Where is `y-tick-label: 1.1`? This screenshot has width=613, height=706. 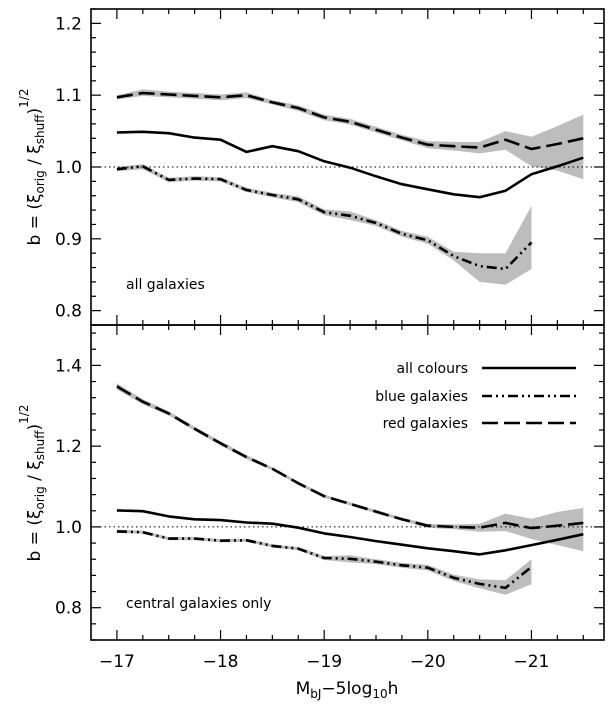
y-tick-label: 1.1 is located at coordinates (68, 96).